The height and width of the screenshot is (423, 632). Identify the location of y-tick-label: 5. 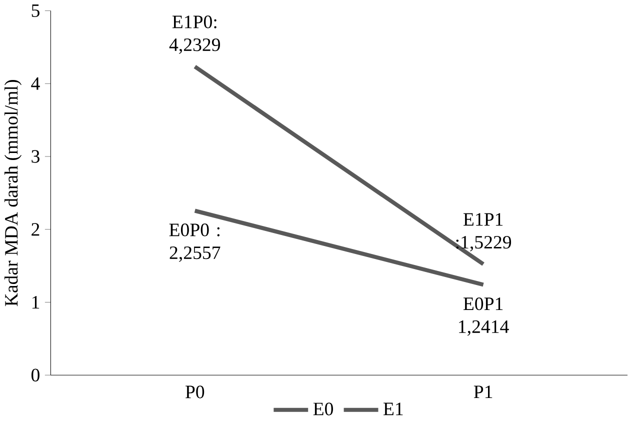
(36, 11).